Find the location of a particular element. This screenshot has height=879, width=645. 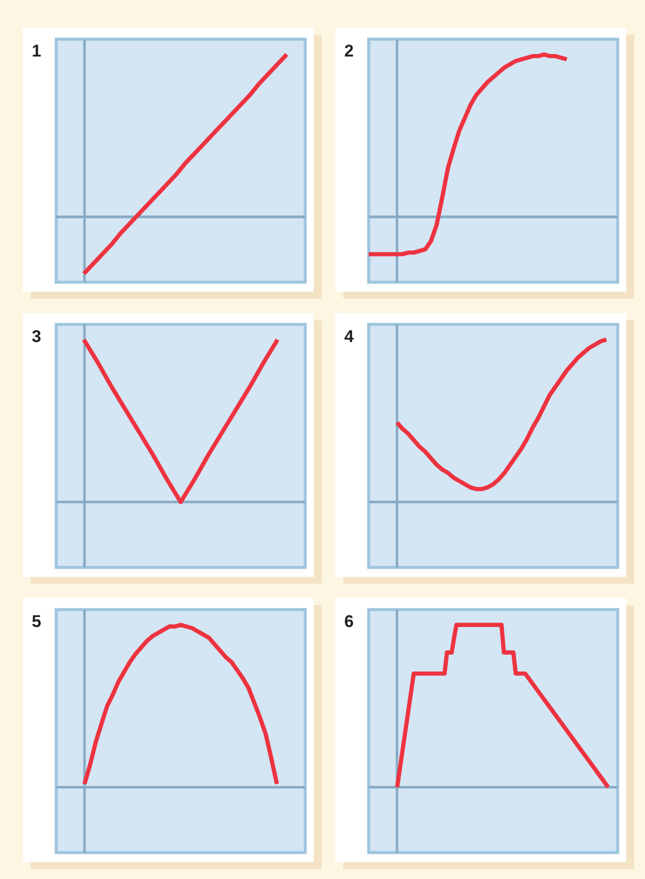

chart-title: 3 is located at coordinates (37, 336).